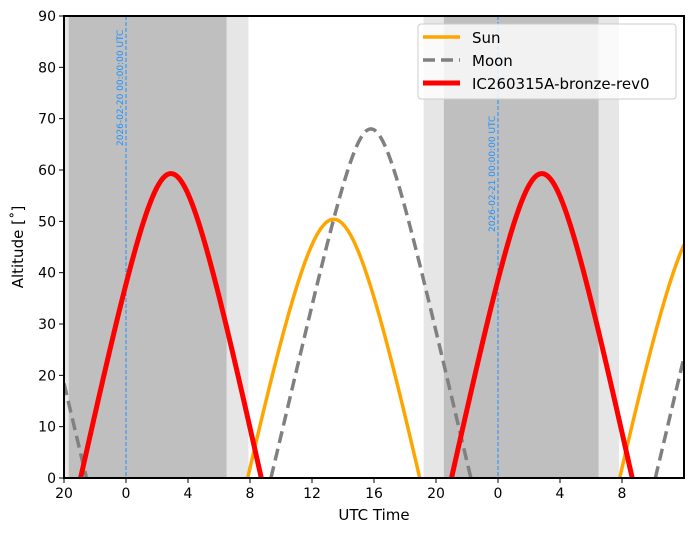  What do you see at coordinates (47, 376) in the screenshot?
I see `y-tick-label: 20` at bounding box center [47, 376].